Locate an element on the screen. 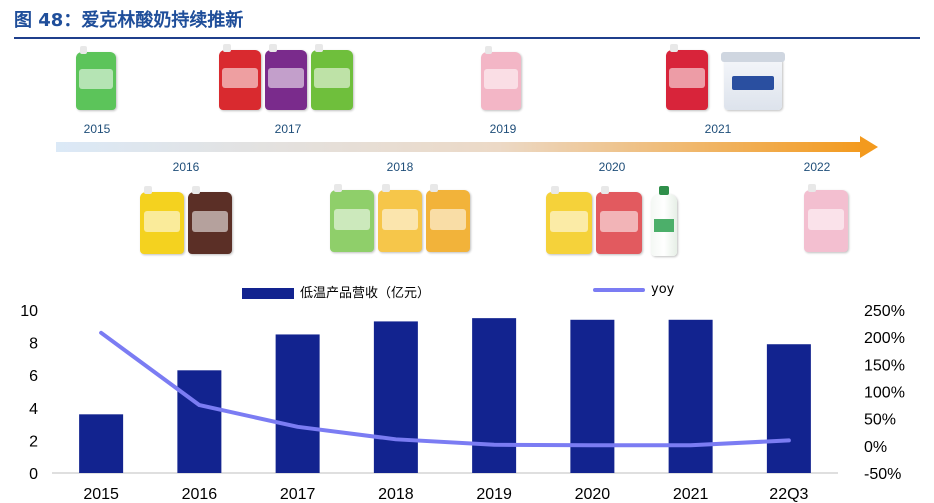 Image resolution: width=934 pixels, height=503 pixels. timeline-arrow is located at coordinates (467, 147).